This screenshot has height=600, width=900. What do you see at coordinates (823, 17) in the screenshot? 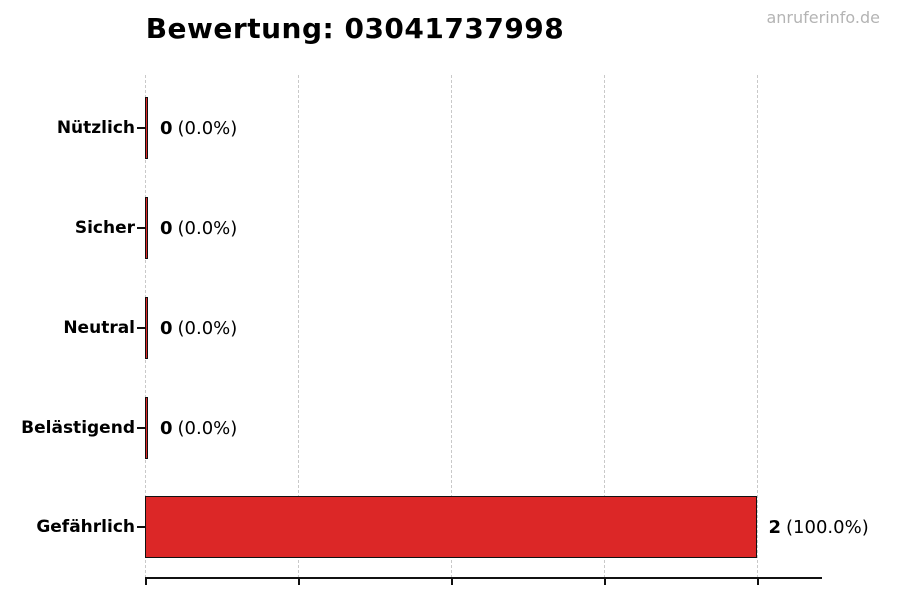
I see `watermark-text: anruferinfo.de` at bounding box center [823, 17].